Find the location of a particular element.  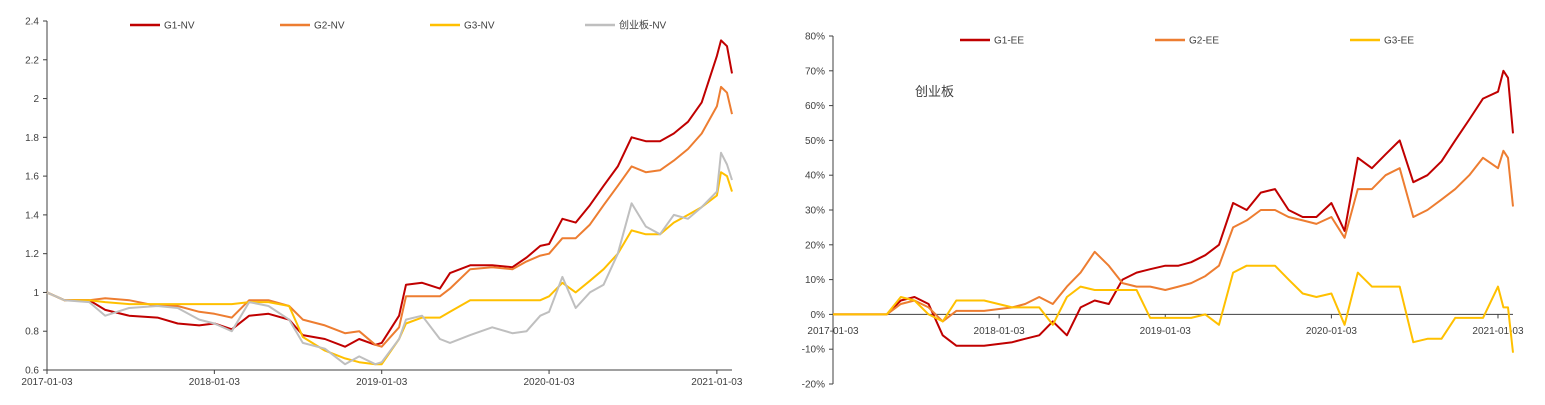

y-tick-label: 10% is located at coordinates (815, 280).